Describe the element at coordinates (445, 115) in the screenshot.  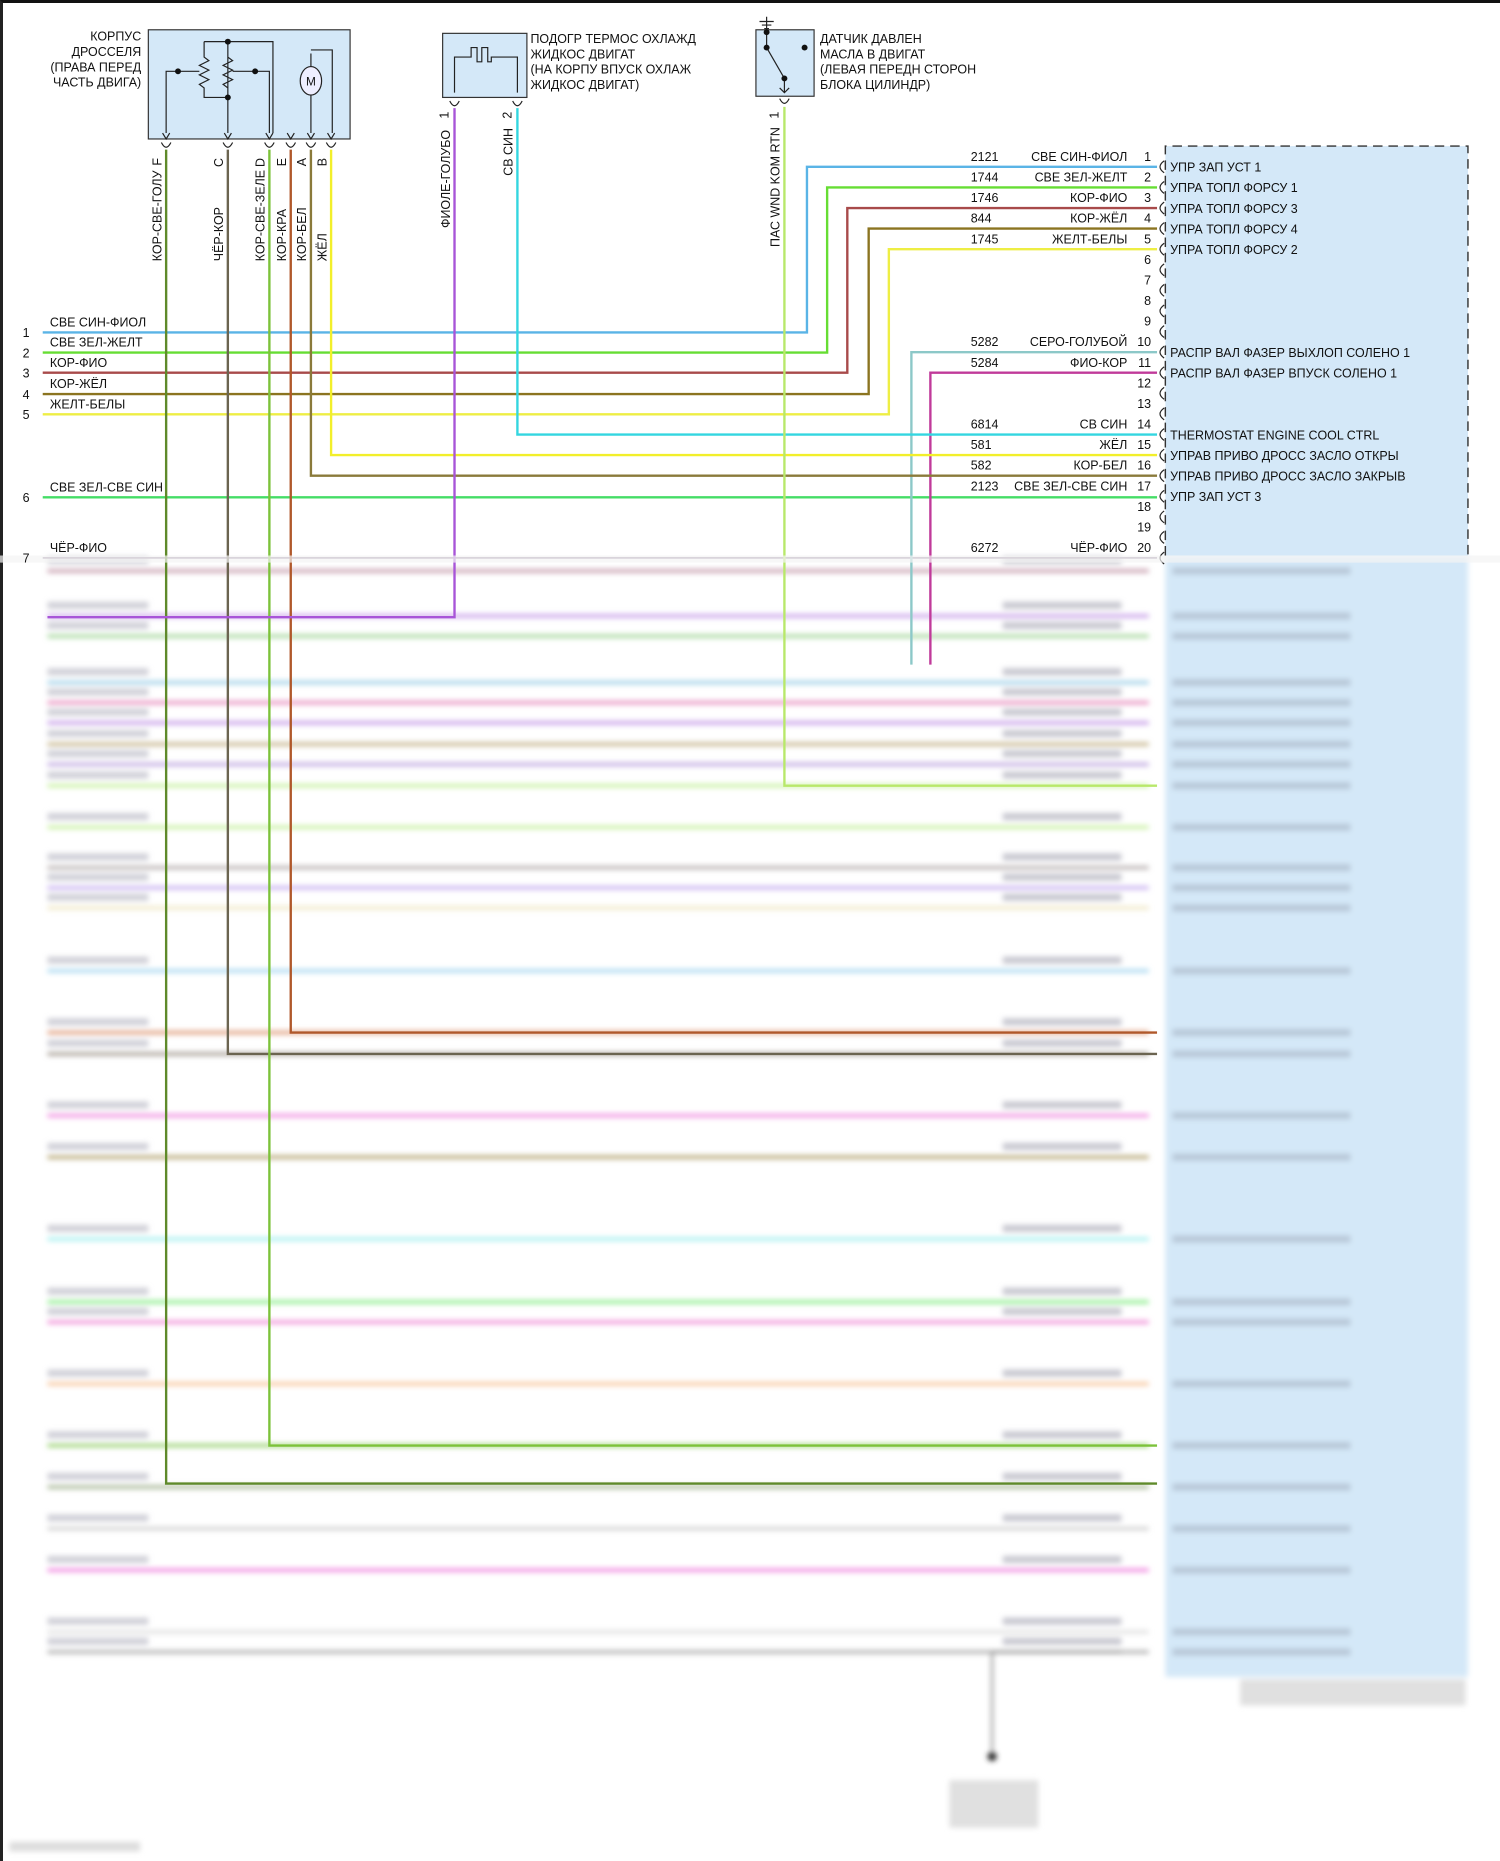
I see `heater-pin-number: 1` at that location.